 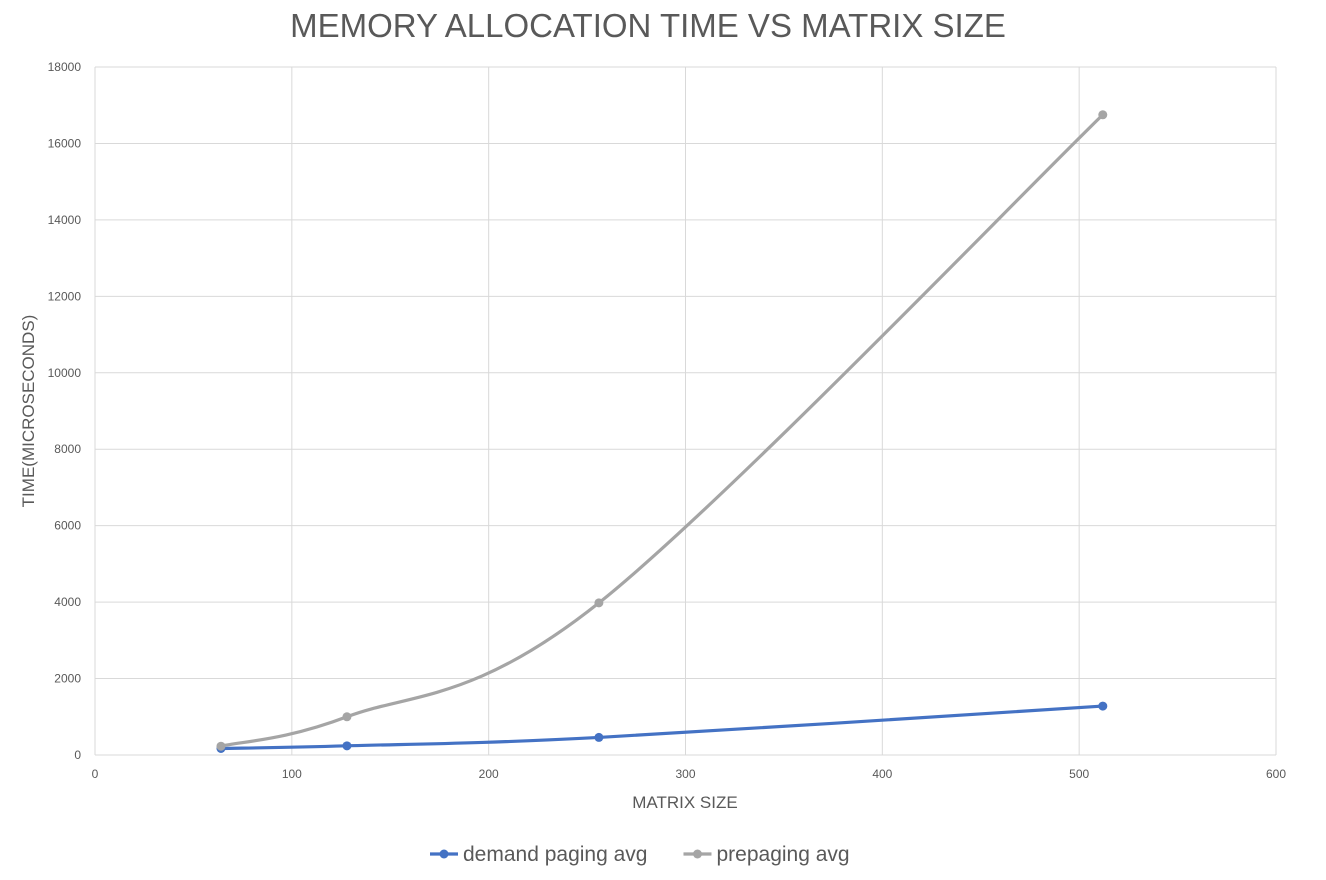 I want to click on x-tick-label: 200, so click(x=489, y=774).